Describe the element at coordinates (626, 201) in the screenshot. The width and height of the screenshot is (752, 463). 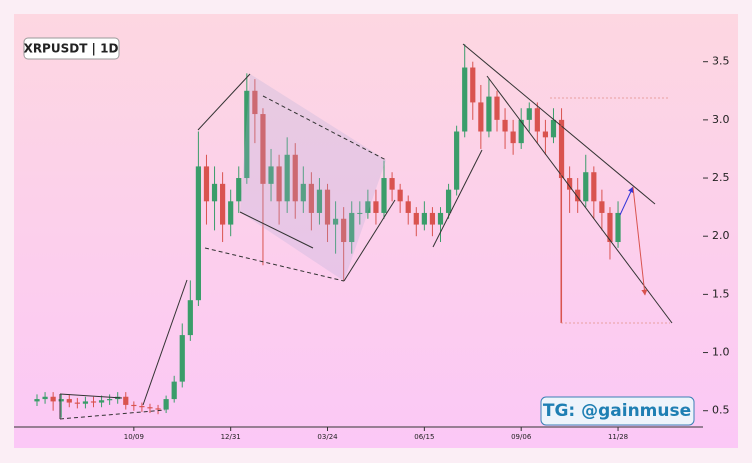
I see `arrow-up` at that location.